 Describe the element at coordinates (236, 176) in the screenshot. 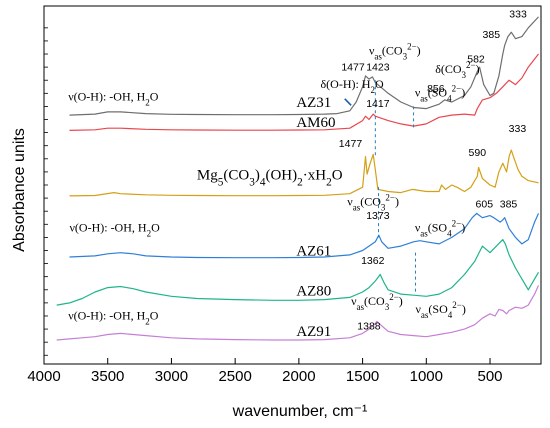

I see `curve-label-mg-carbonate-part: (CO` at that location.